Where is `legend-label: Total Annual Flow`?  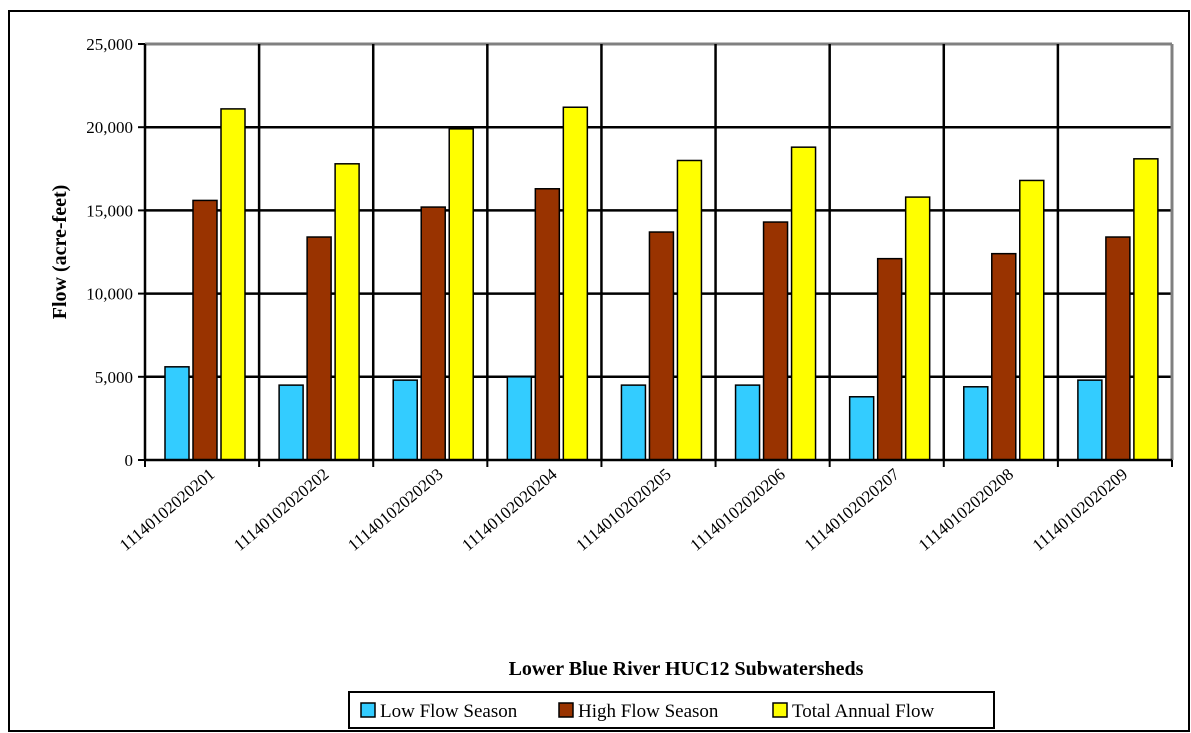 legend-label: Total Annual Flow is located at coordinates (863, 711).